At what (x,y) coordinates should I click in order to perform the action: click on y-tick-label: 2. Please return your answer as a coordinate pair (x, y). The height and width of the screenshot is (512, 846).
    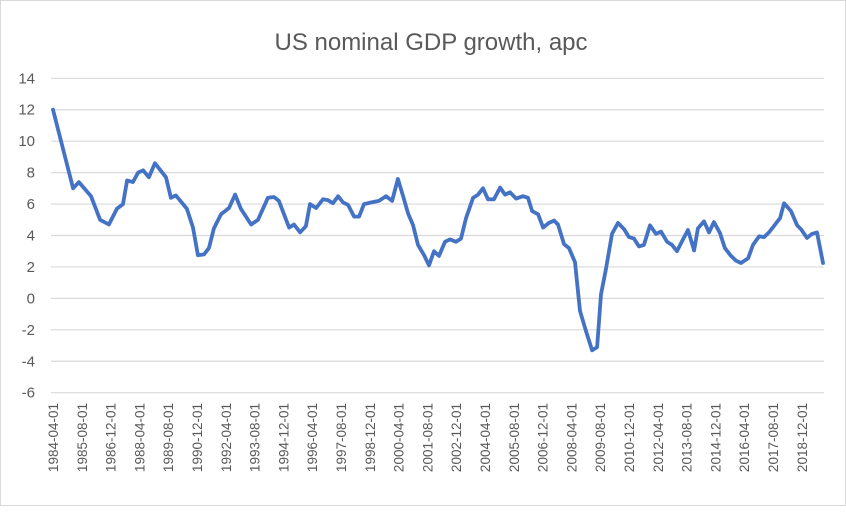
    Looking at the image, I should click on (31, 267).